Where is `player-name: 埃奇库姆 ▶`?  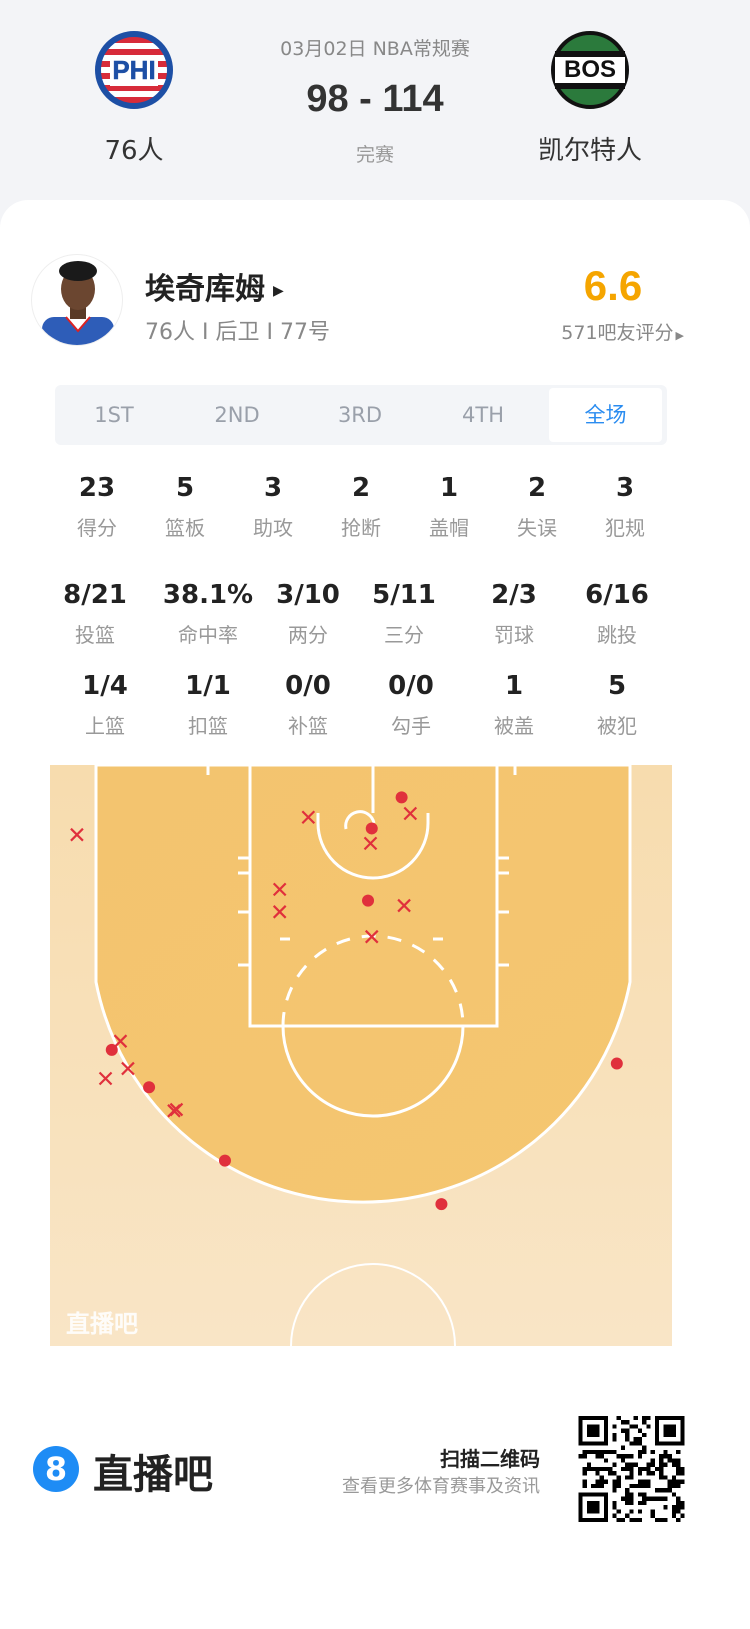
player-name: 埃奇库姆 ▶ is located at coordinates (214, 286).